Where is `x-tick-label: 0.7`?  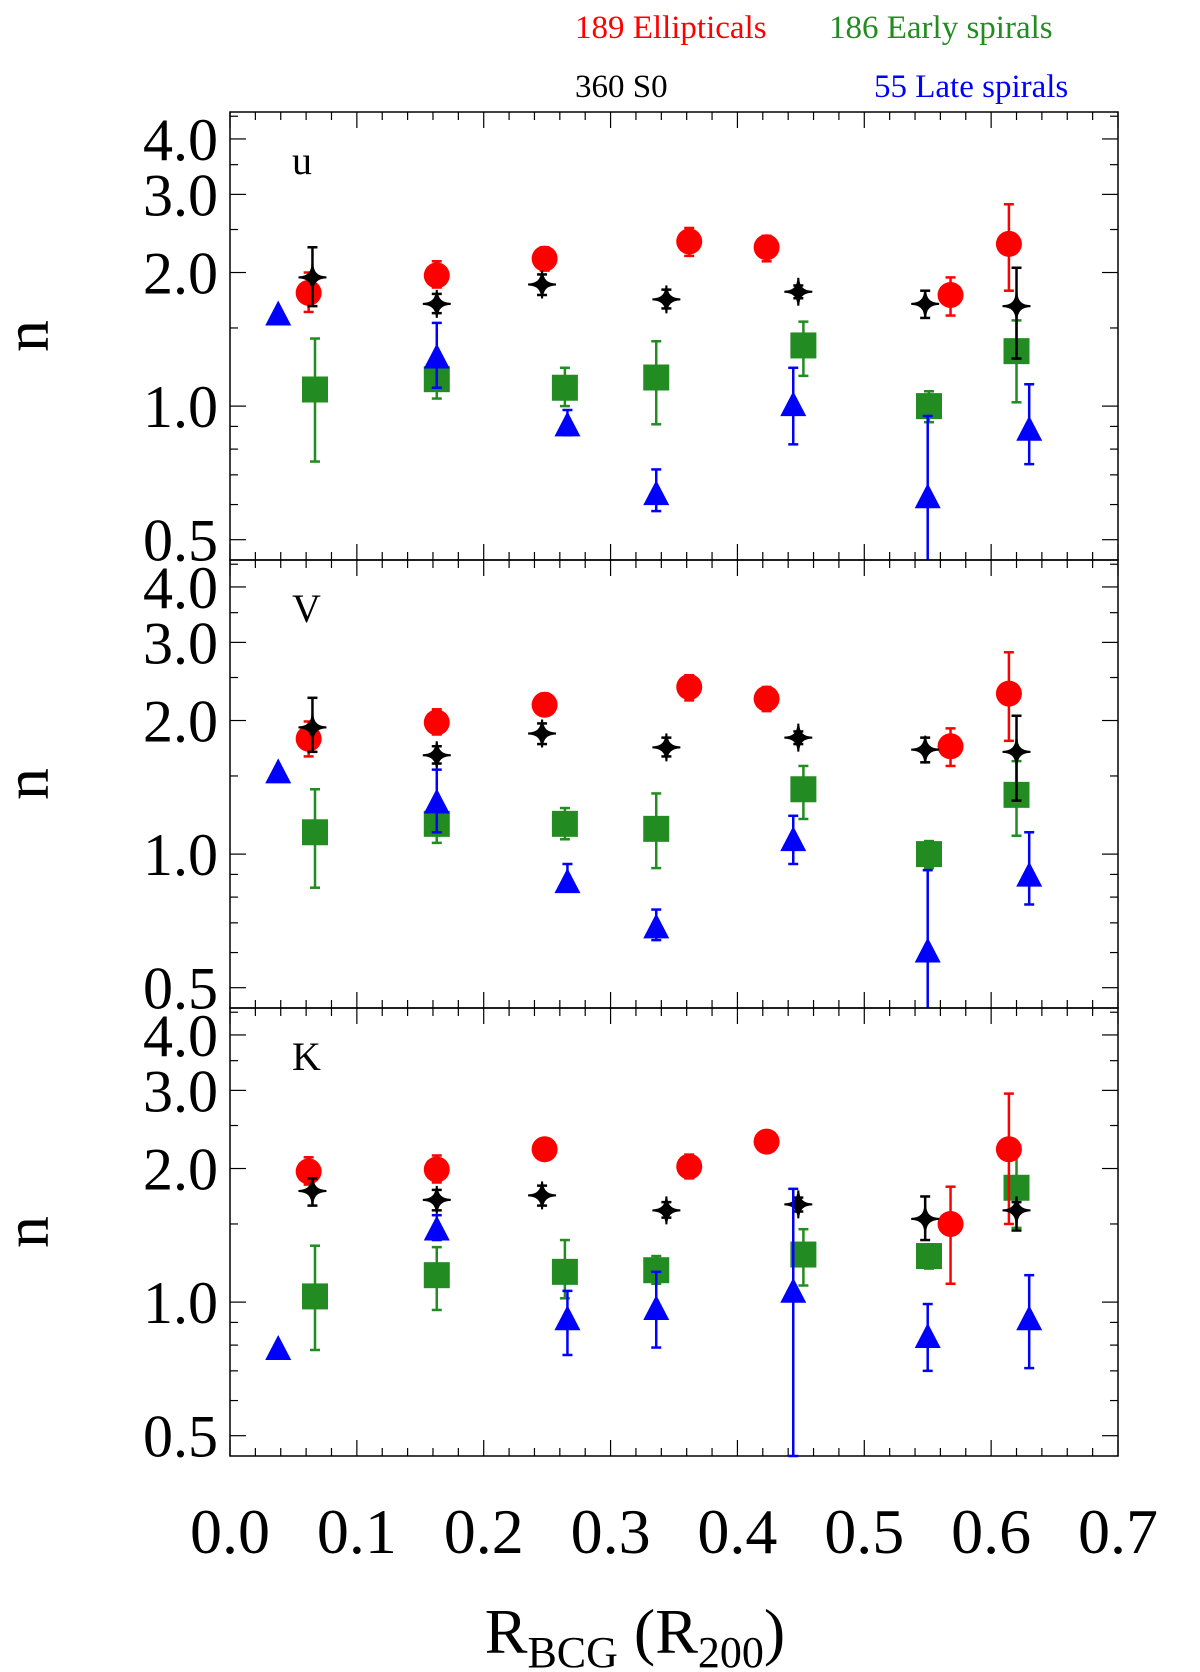 x-tick-label: 0.7 is located at coordinates (1118, 1531).